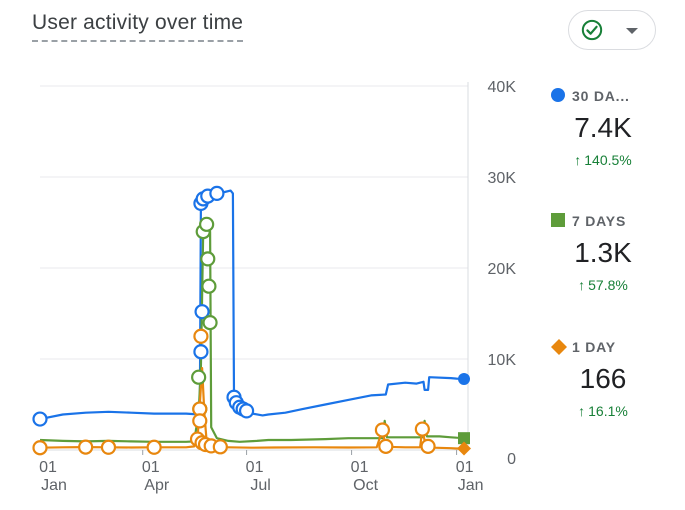 Image resolution: width=685 pixels, height=510 pixels. I want to click on y-tick-label: 20K, so click(502, 269).